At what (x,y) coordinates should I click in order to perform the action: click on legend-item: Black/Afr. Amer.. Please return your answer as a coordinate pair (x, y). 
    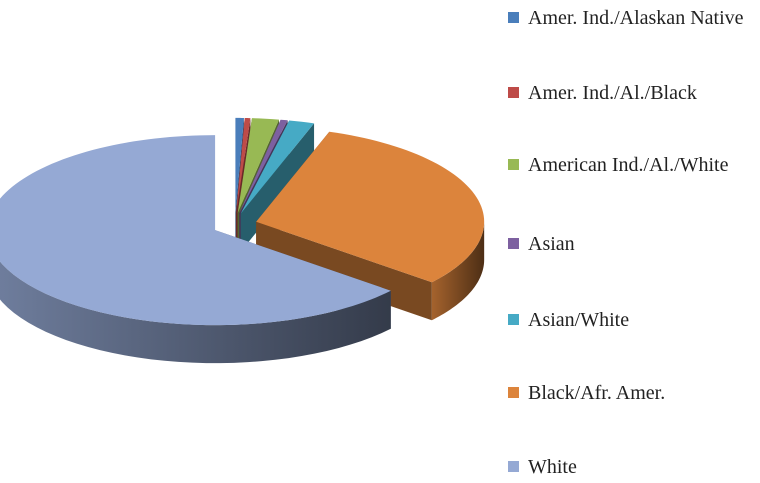
    Looking at the image, I should click on (633, 393).